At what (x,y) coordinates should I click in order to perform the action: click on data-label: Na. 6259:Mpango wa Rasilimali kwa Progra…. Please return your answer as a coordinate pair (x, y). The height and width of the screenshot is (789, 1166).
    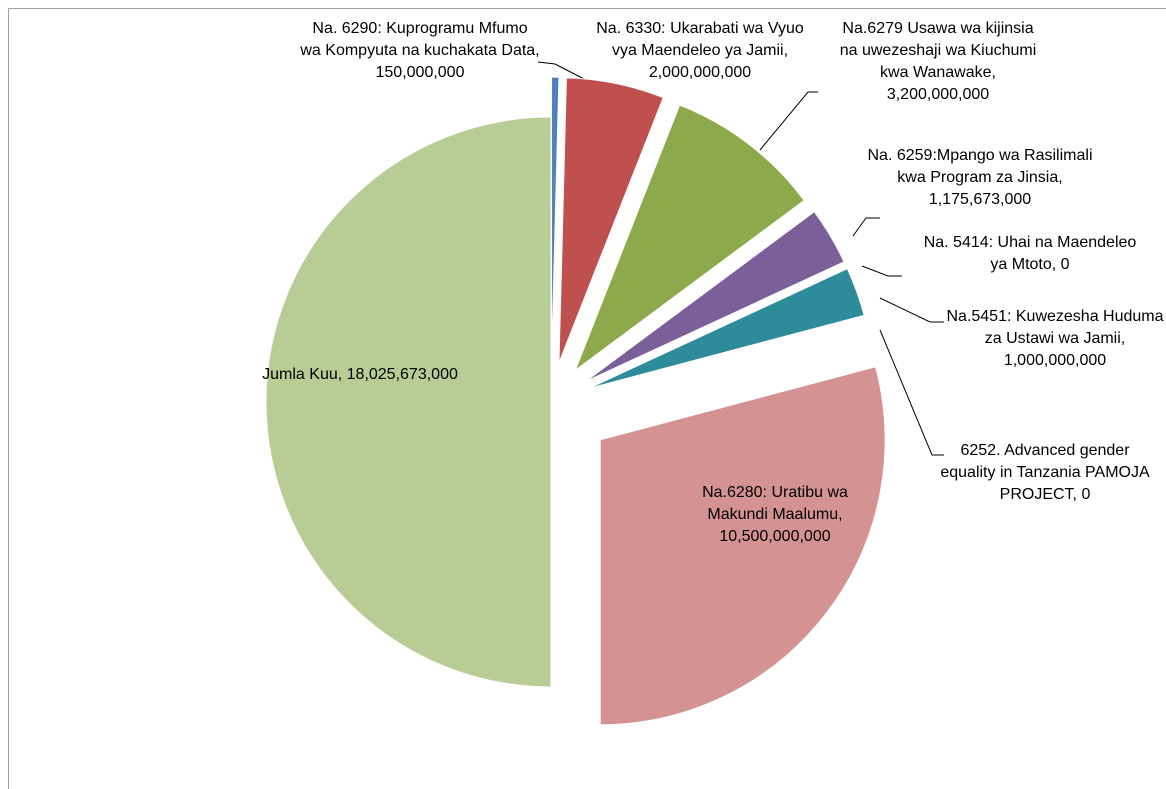
    Looking at the image, I should click on (980, 178).